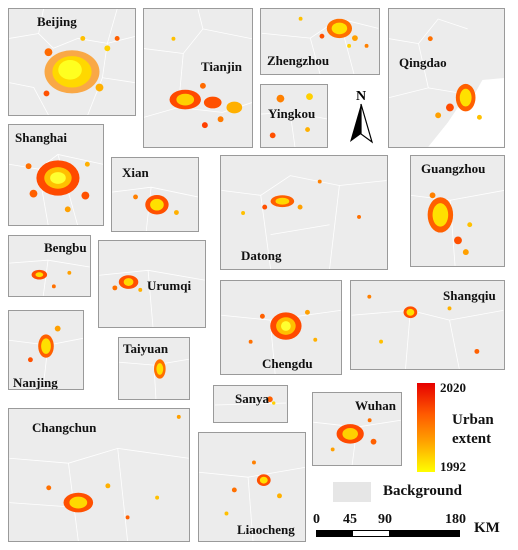 Image resolution: width=518 pixels, height=550 pixels. Describe the element at coordinates (423, 62) in the screenshot. I see `city-label-qingdao: Qingdao` at that location.